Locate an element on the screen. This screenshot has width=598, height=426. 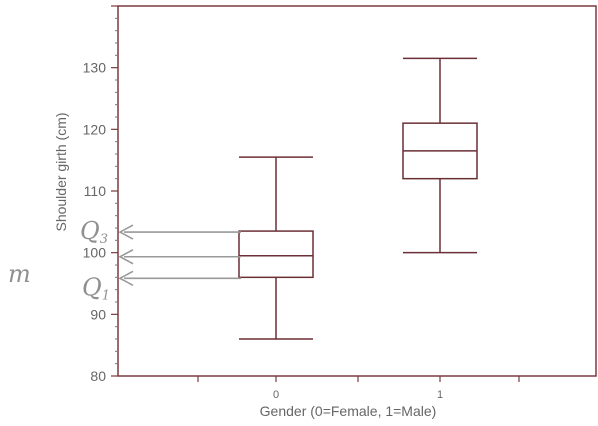
q1-label: Q1 is located at coordinates (96, 288).